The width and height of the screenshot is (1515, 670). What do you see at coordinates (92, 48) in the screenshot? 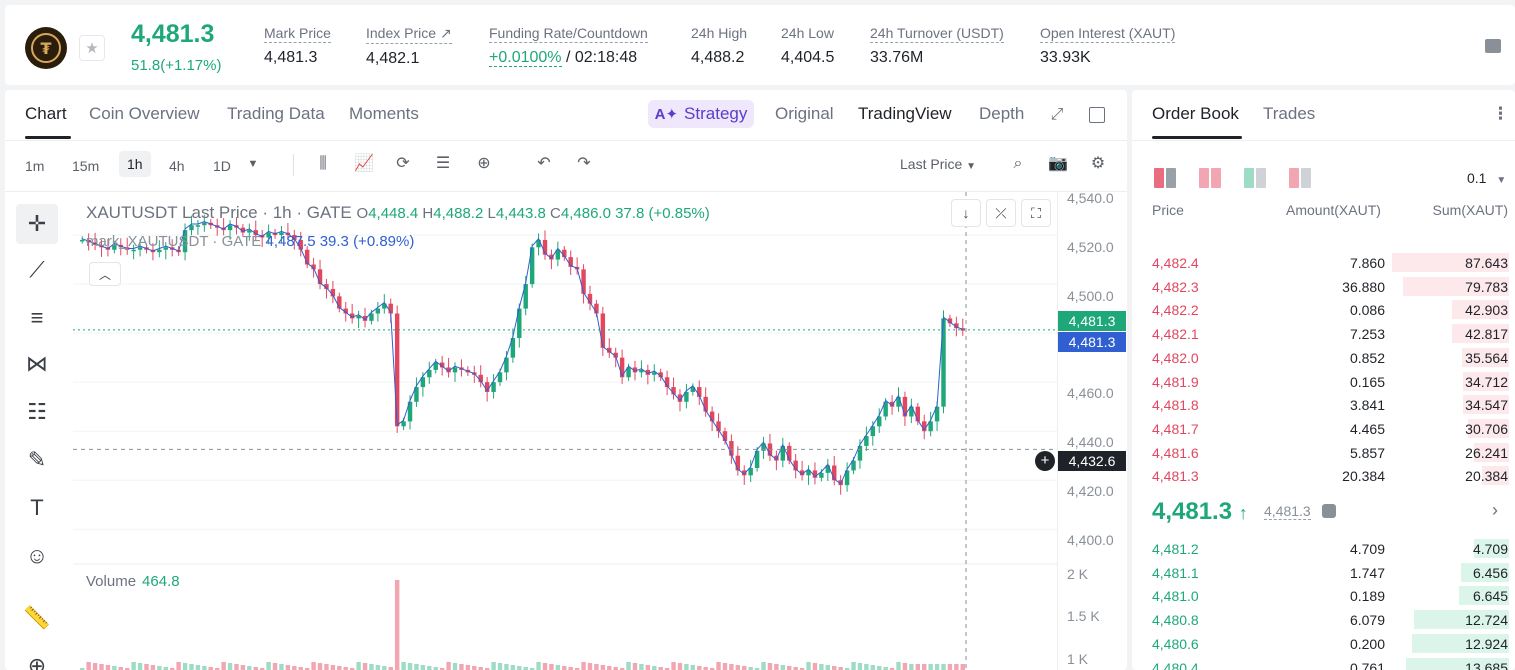
I see `favorite-star-icon: ★` at bounding box center [92, 48].